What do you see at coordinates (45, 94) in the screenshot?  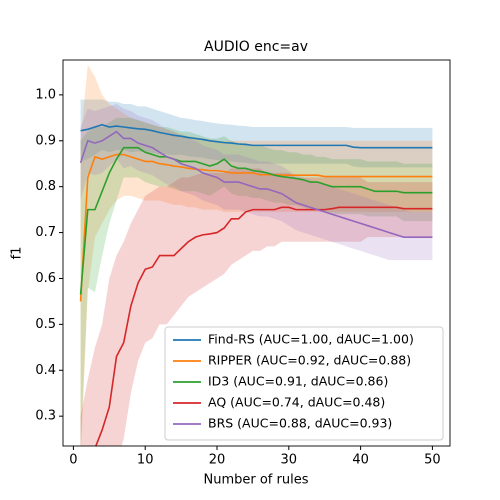 I see `y-tick-label: 1.0` at bounding box center [45, 94].